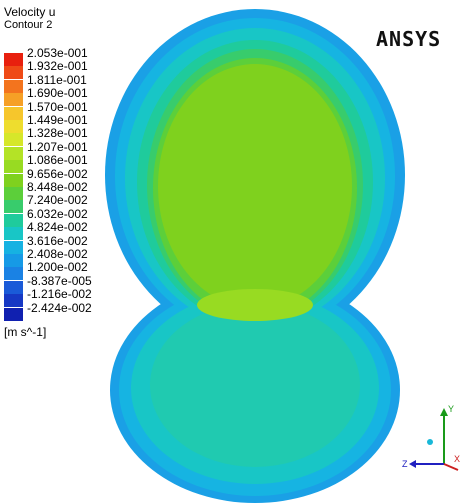 This screenshot has width=462, height=503. I want to click on legend-tick-label: 8.448e-002, so click(57, 187).